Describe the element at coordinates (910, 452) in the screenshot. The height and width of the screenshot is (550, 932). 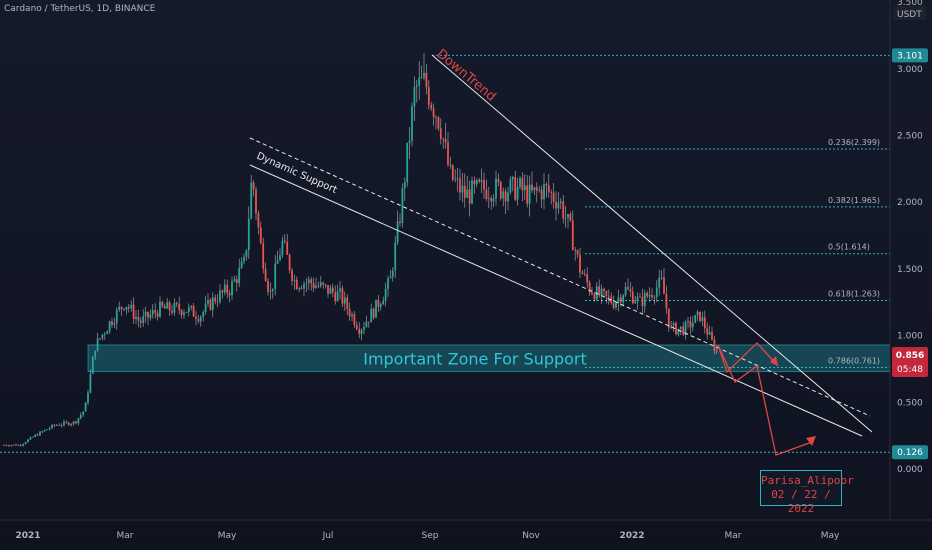
I see `bottom-price-badge-bg` at that location.